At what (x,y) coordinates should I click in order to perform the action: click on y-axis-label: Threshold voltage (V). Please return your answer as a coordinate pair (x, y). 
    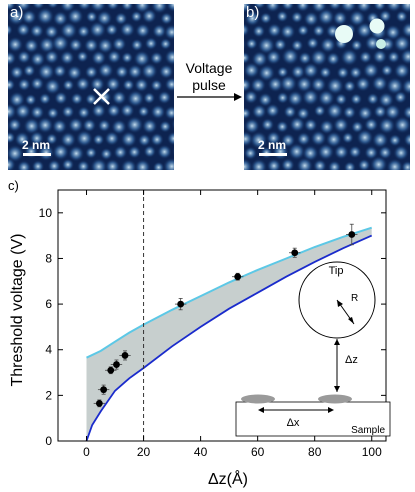
    Looking at the image, I should click on (17, 310).